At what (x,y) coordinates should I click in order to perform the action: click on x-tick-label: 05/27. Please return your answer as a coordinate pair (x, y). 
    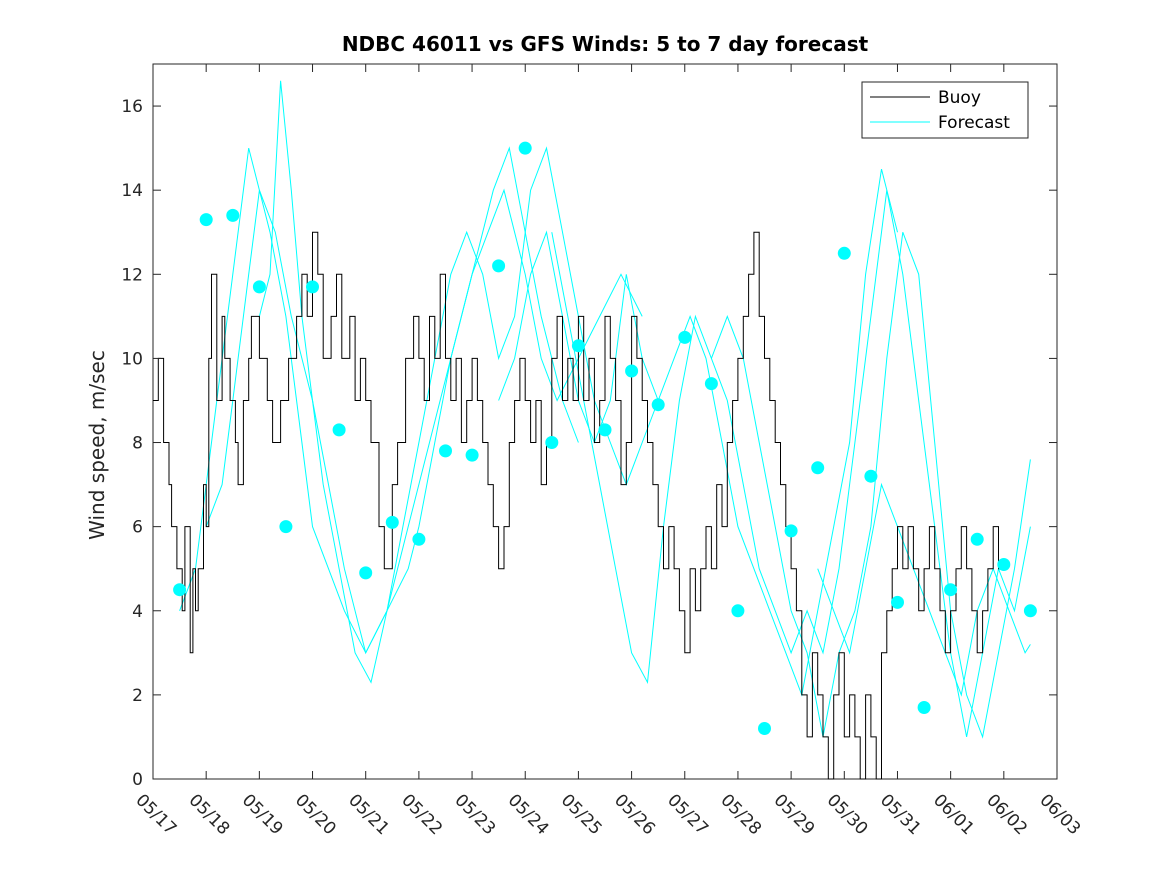
    Looking at the image, I should click on (687, 814).